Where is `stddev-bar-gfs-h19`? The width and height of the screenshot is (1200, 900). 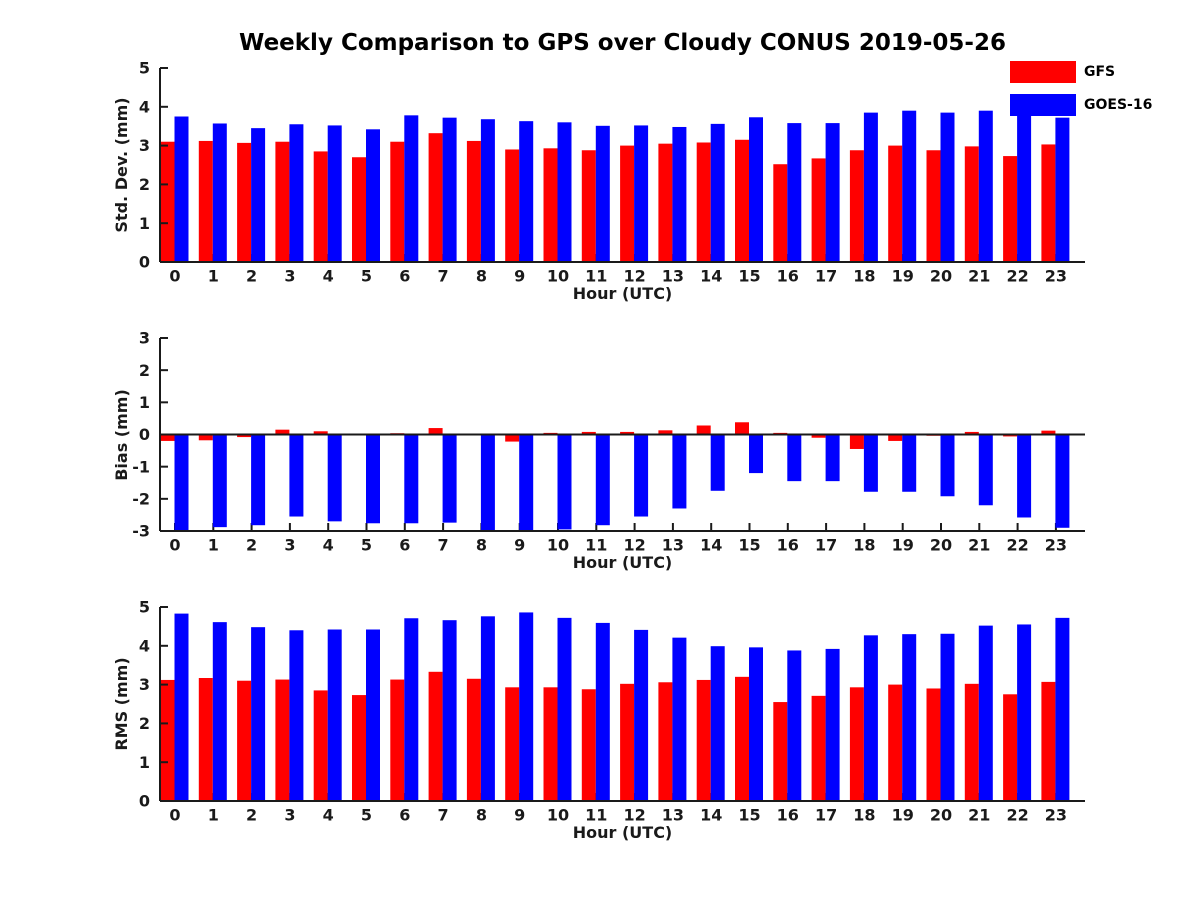
stddev-bar-gfs-h19 is located at coordinates (895, 203).